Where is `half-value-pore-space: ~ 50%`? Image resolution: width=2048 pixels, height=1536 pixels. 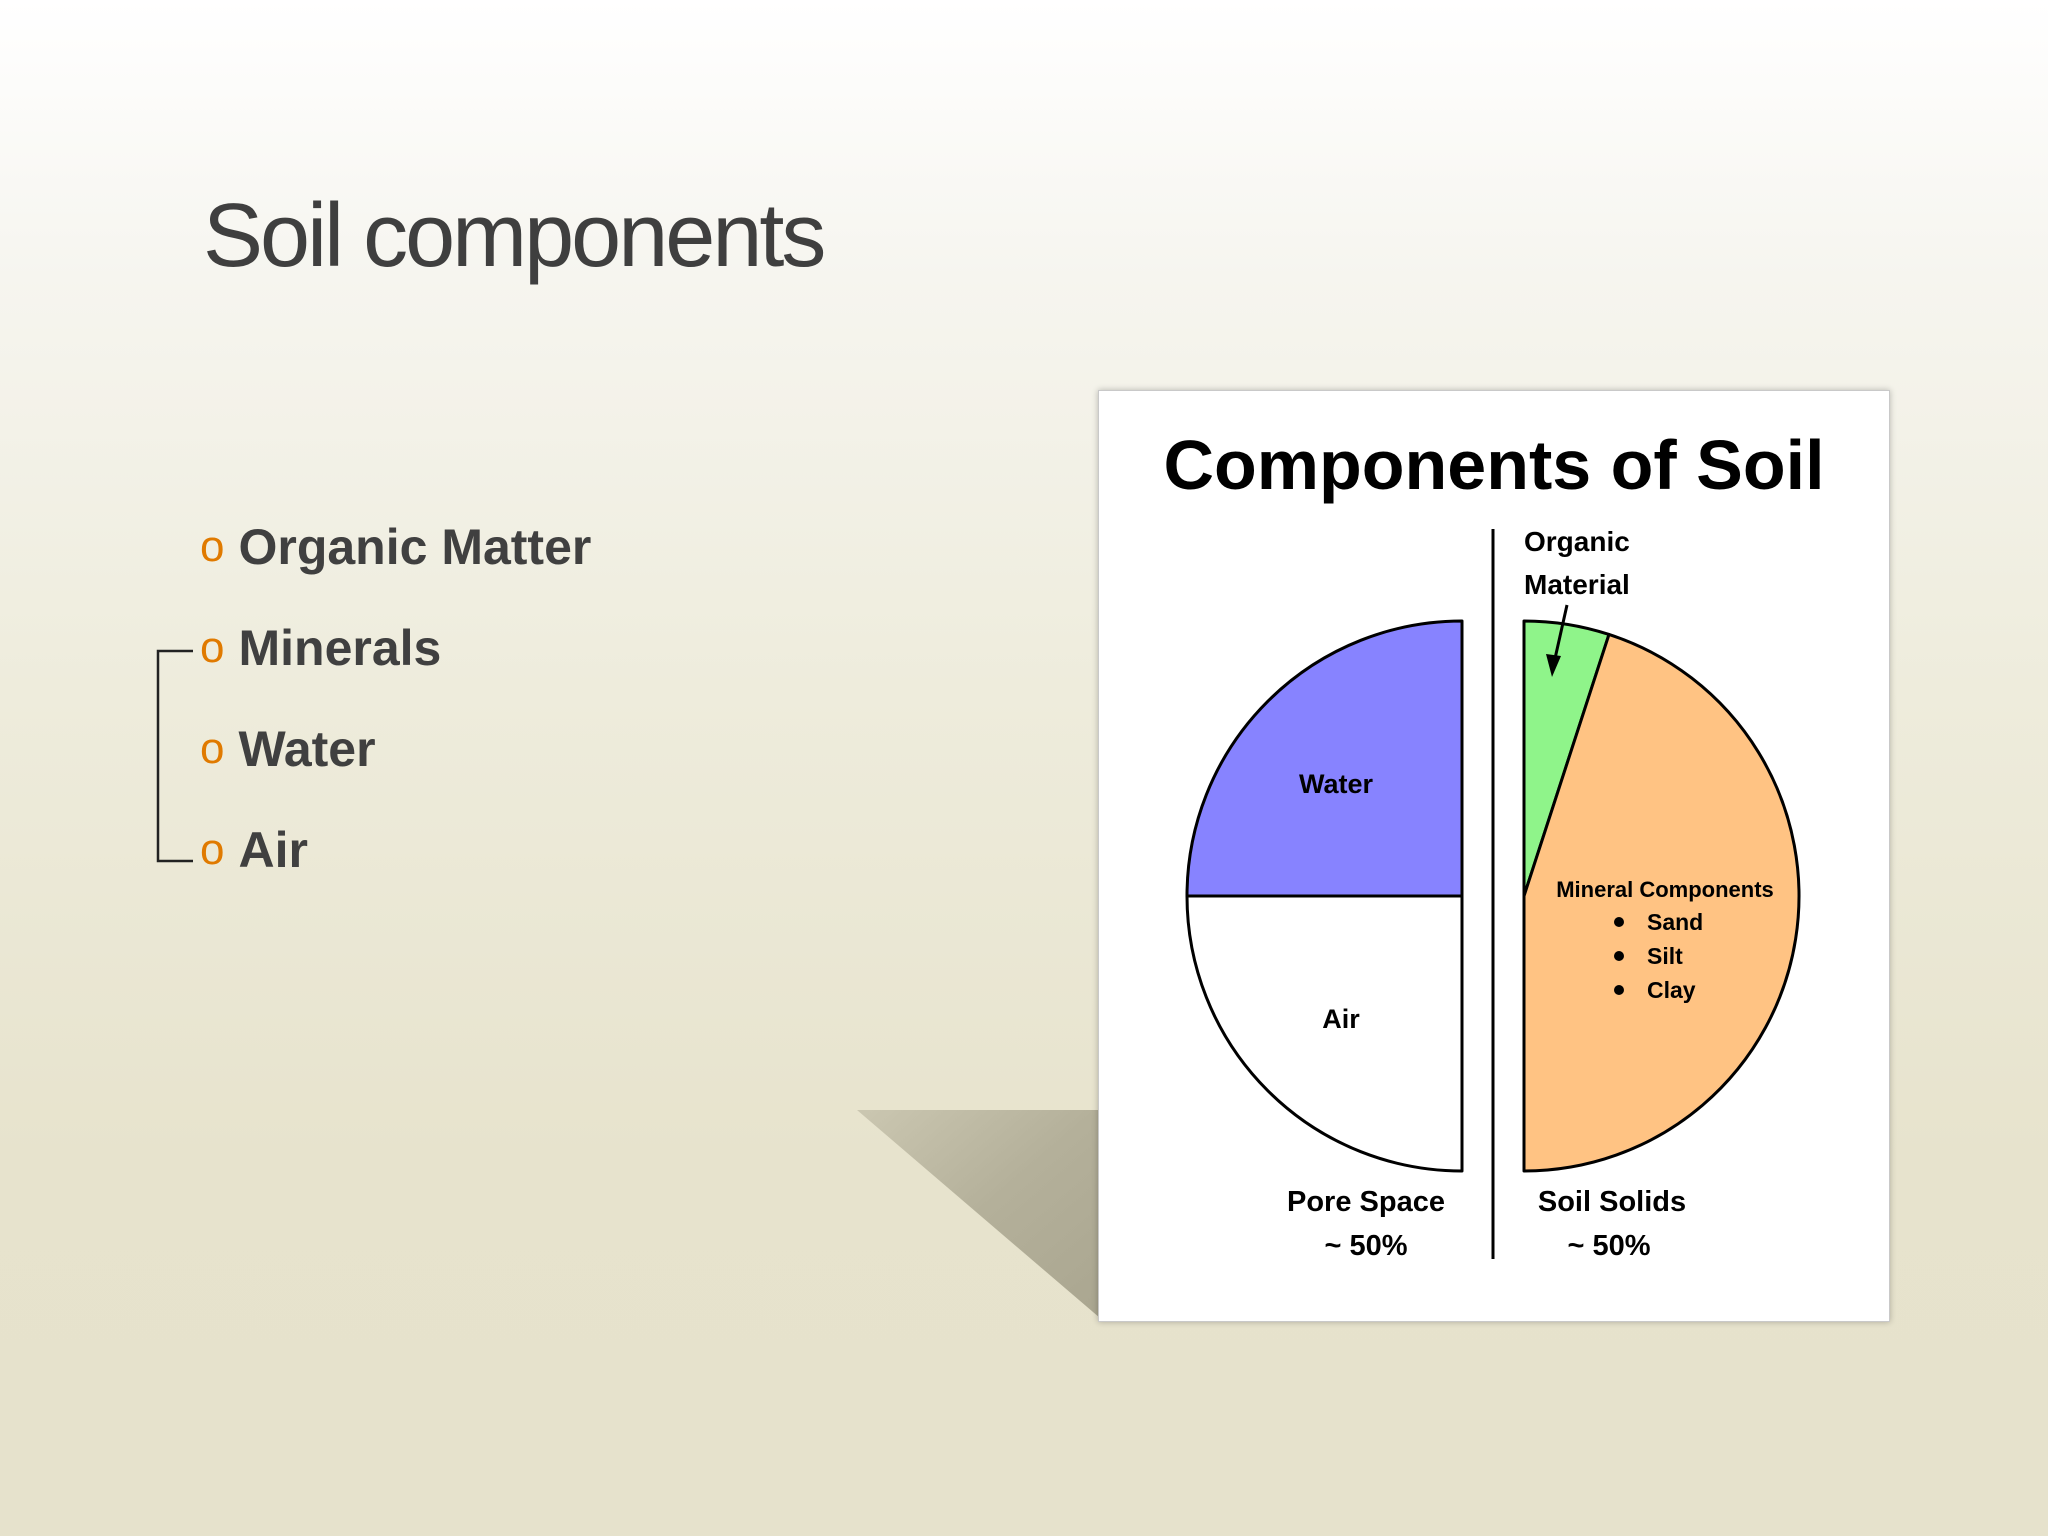 half-value-pore-space: ~ 50% is located at coordinates (1365, 1246).